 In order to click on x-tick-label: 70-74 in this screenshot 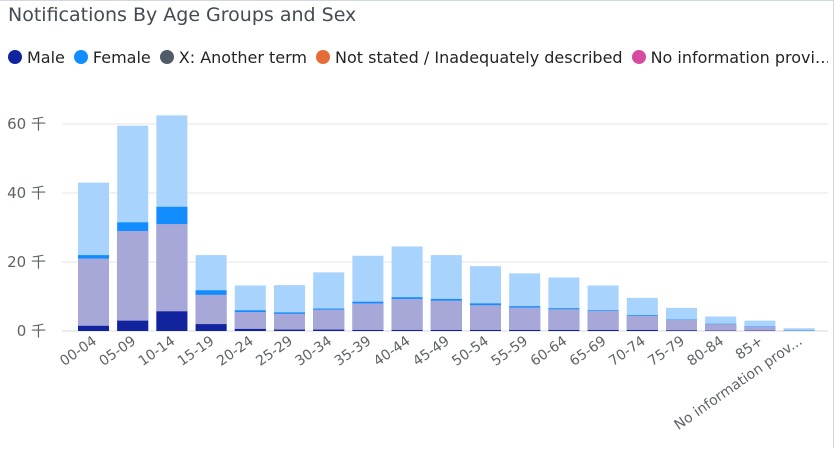, I will do `click(627, 351)`.